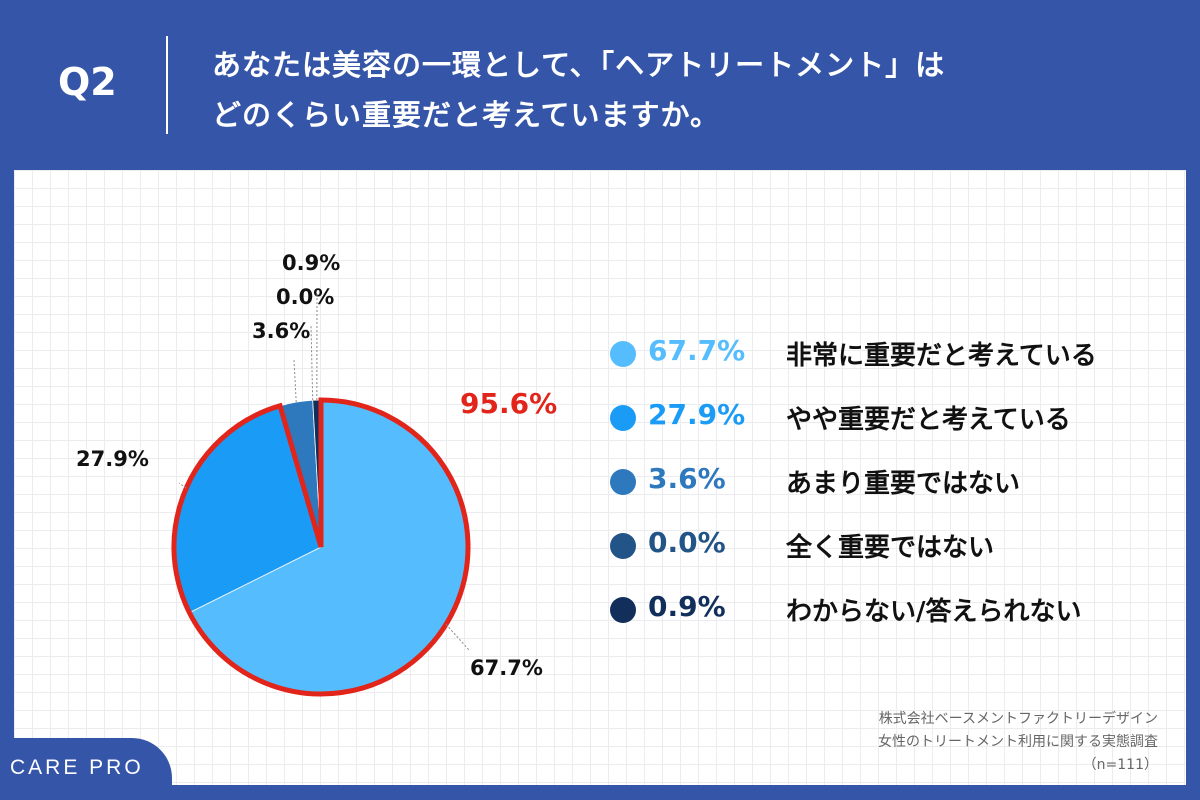 The image size is (1200, 800). Describe the element at coordinates (890, 548) in the screenshot. I see `legend-label: 全く重要ではない` at that location.